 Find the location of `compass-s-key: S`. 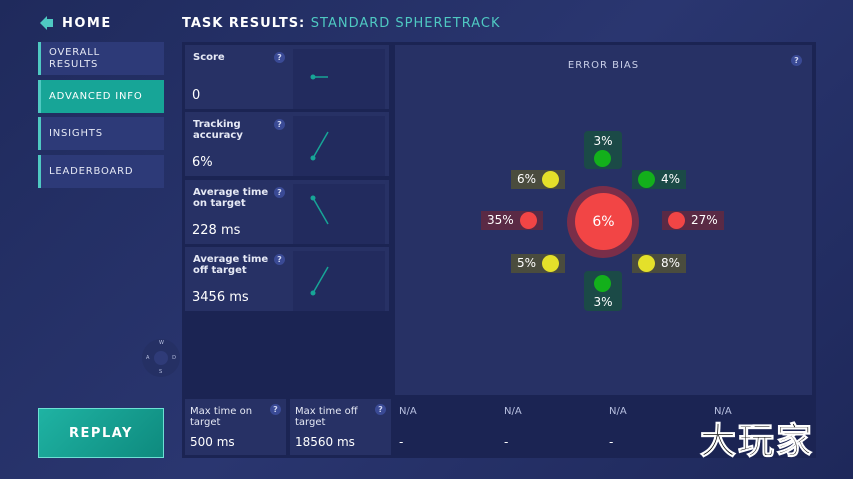

compass-s-key: S is located at coordinates (161, 372).